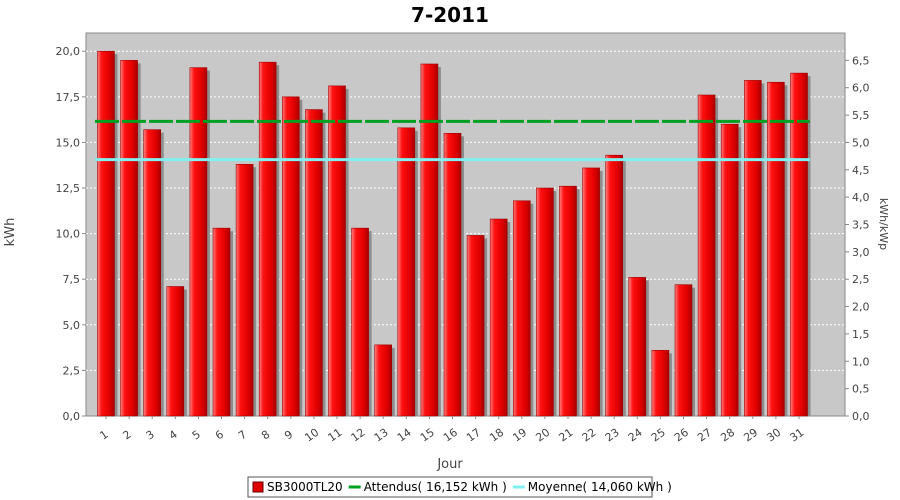  What do you see at coordinates (435, 487) in the screenshot?
I see `legend-label-attendus: Attendus( 16,152 kWh )` at bounding box center [435, 487].